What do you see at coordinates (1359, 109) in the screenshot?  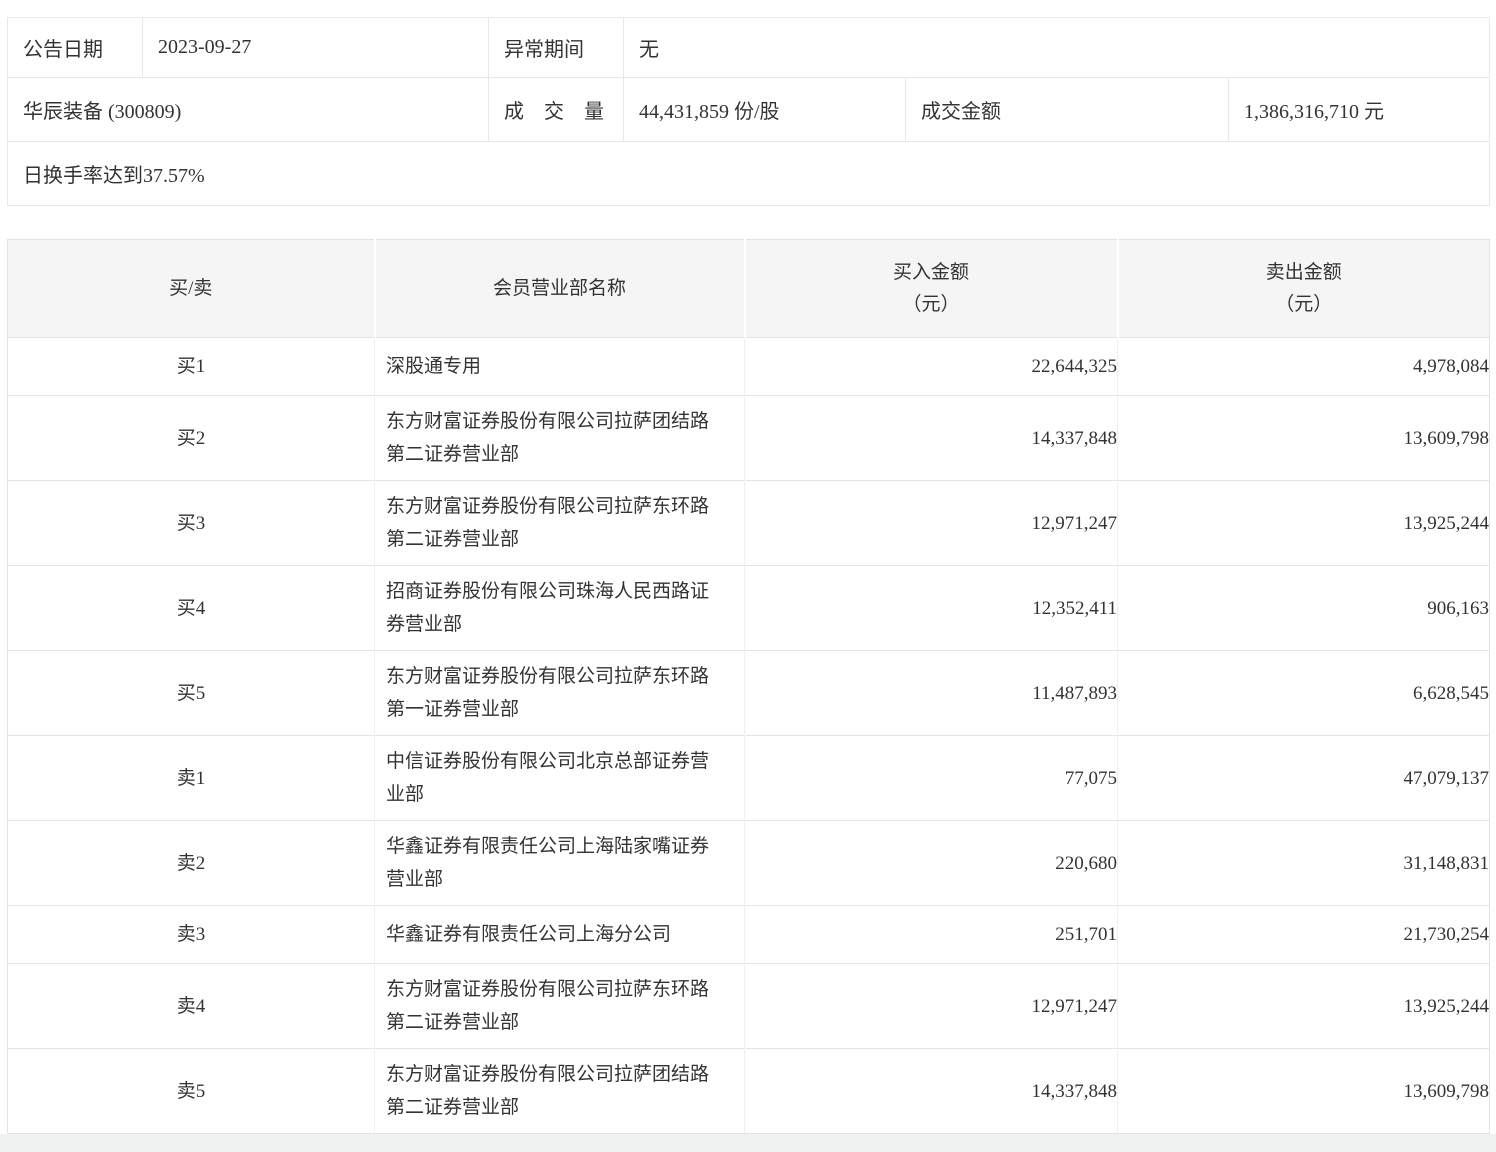 I see `turnover-amount-value: 1,386,316,710 元` at bounding box center [1359, 109].